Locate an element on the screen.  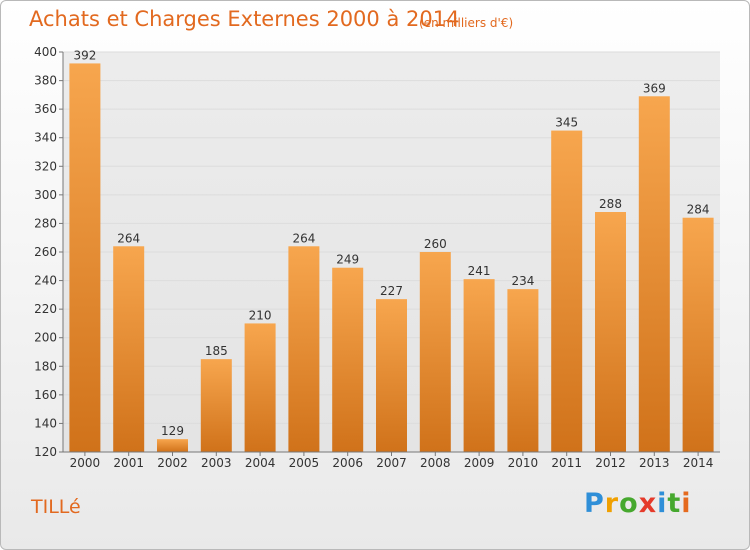
y-tick-label: 400 is located at coordinates (45, 52).